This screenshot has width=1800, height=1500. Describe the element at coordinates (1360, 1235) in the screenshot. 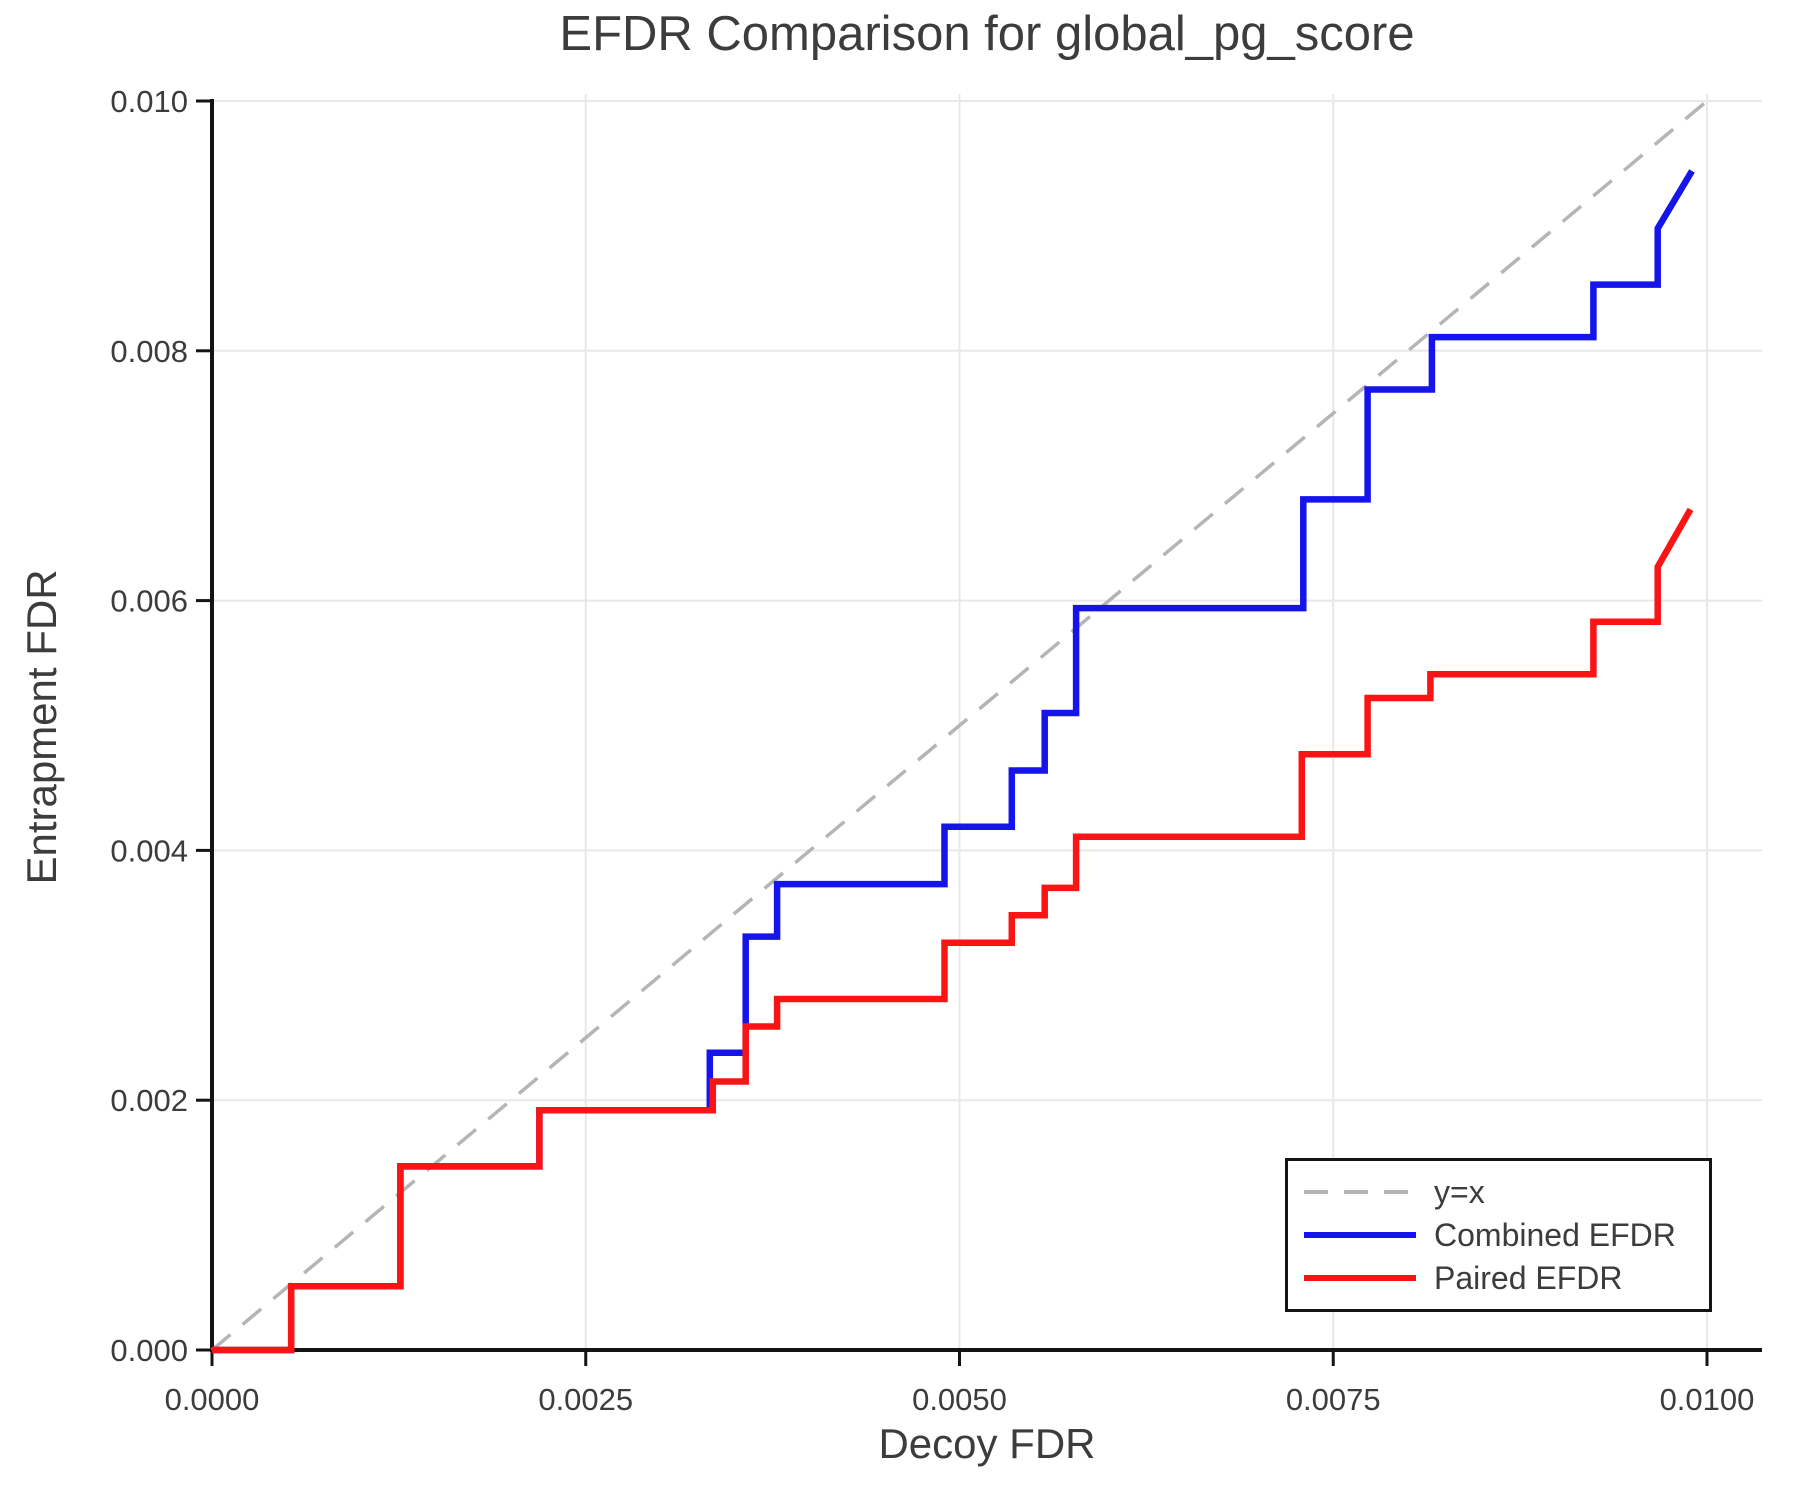

I see `combined-efdr-line-swatch` at that location.